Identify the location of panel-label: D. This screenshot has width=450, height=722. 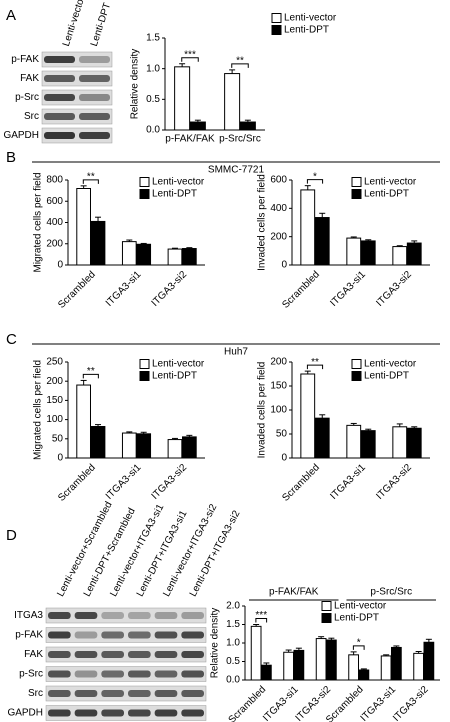
(11, 535).